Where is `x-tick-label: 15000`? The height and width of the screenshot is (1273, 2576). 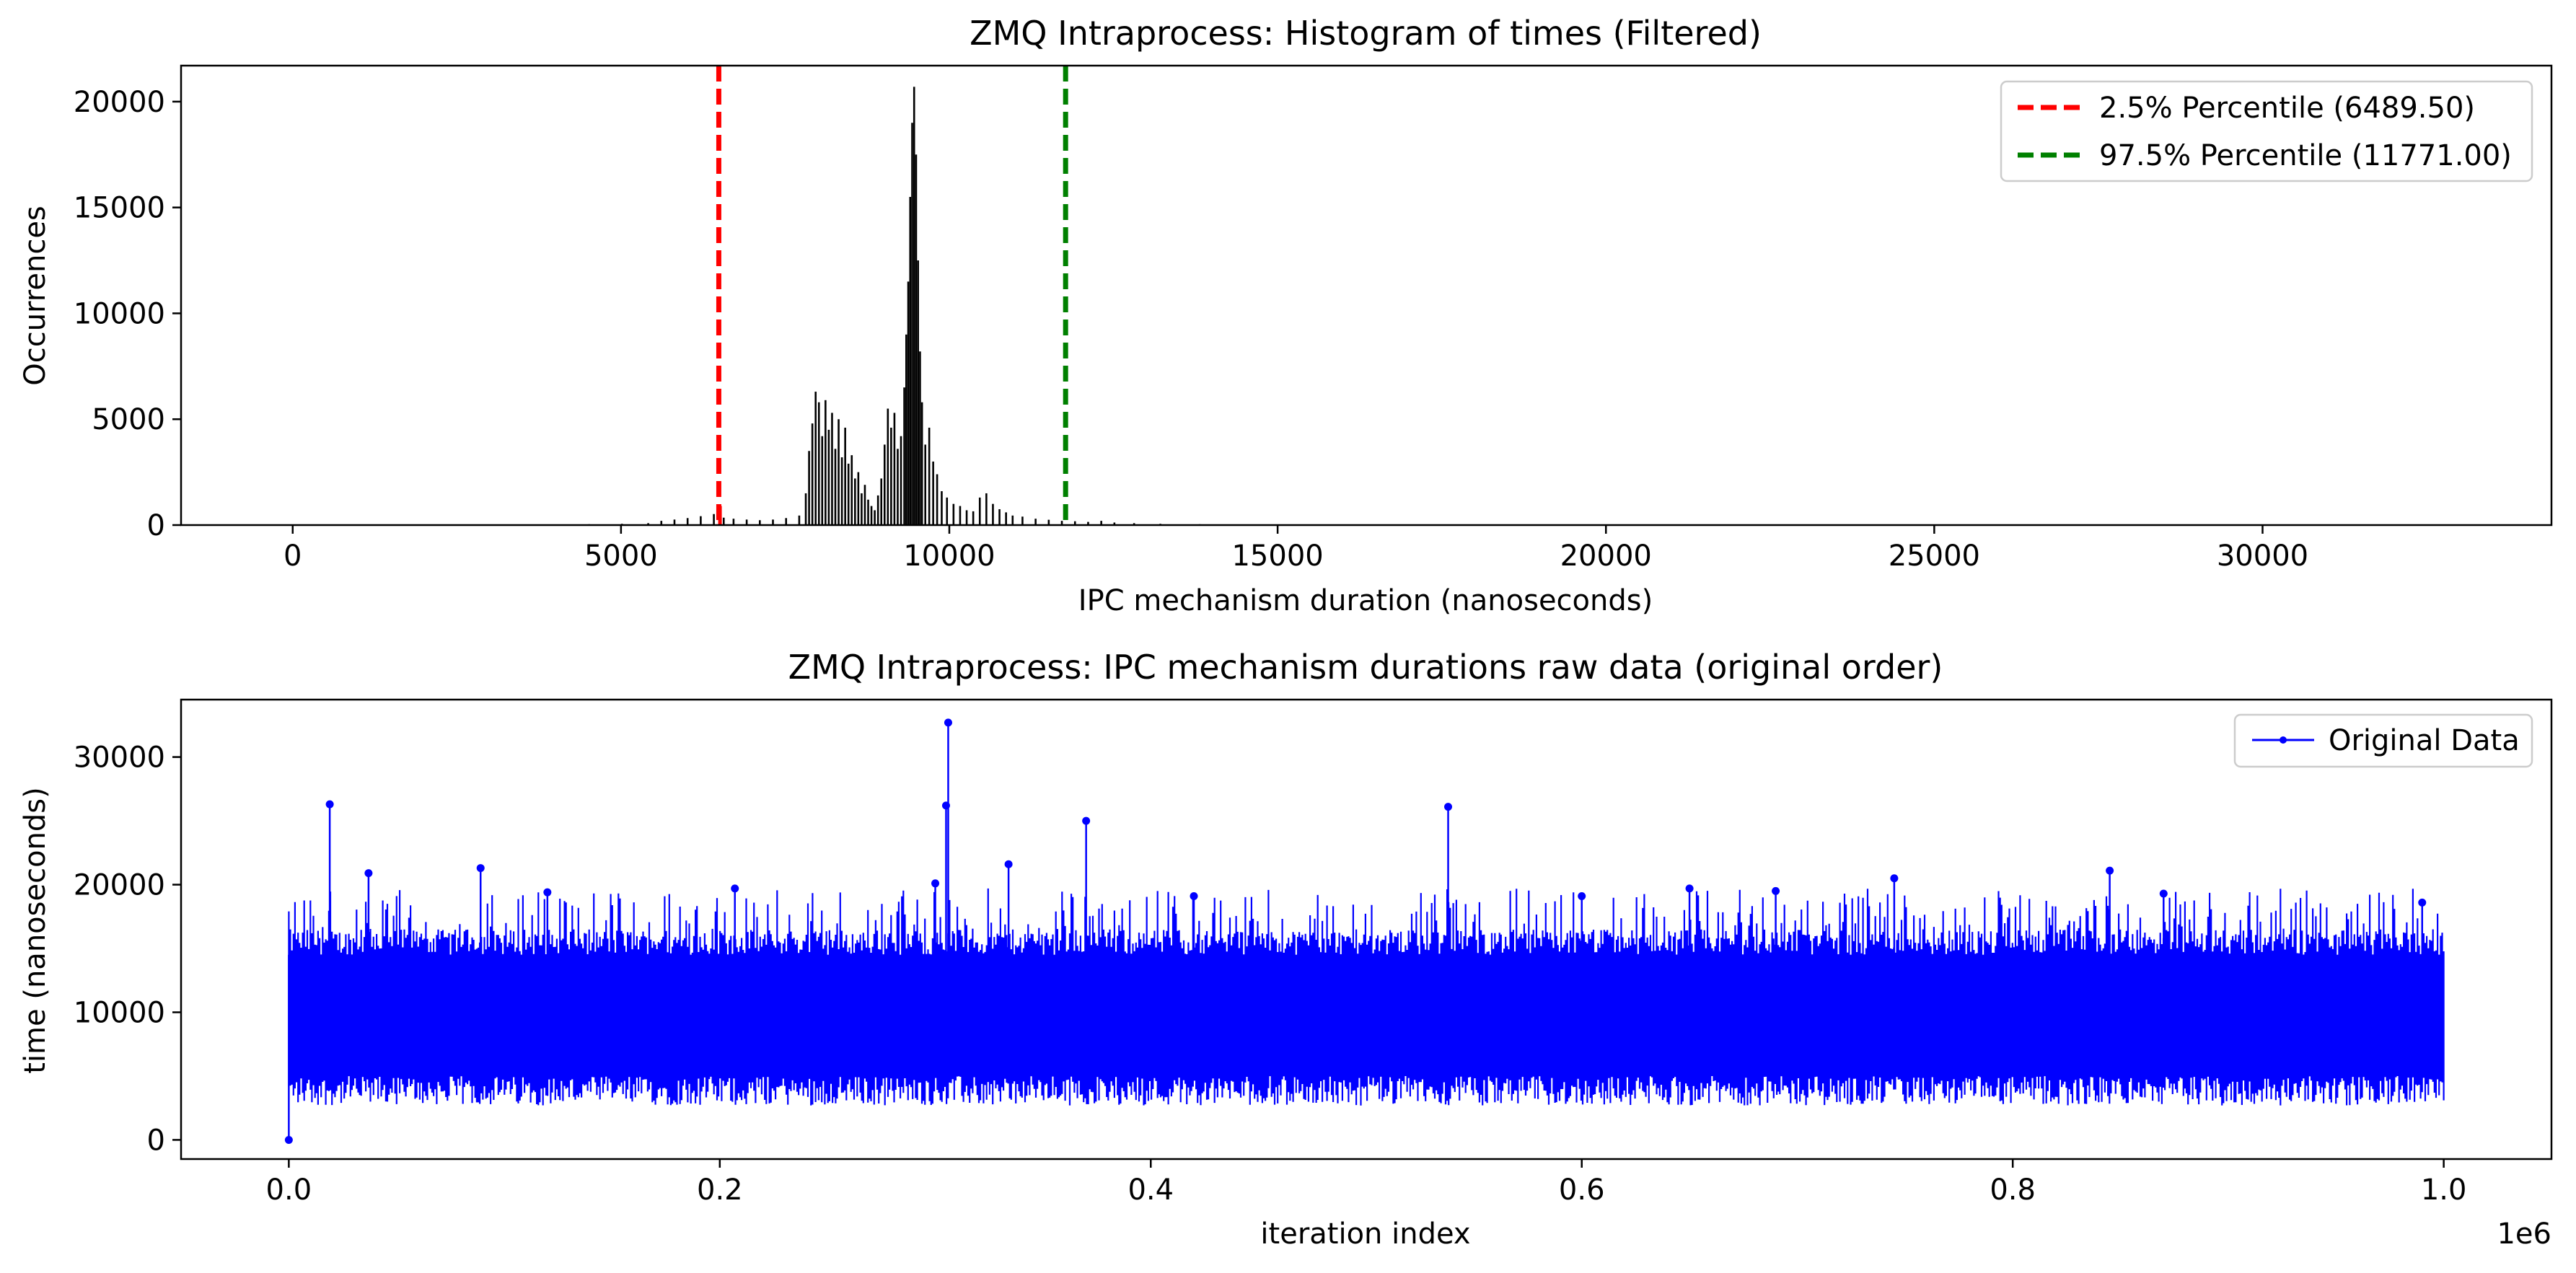 x-tick-label: 15000 is located at coordinates (1277, 556).